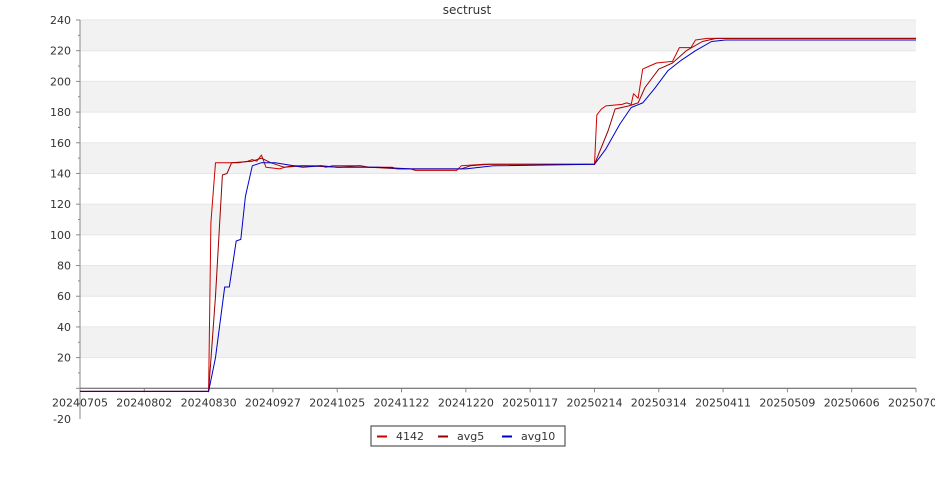  What do you see at coordinates (273, 402) in the screenshot?
I see `x-tick-label: 20240927` at bounding box center [273, 402].